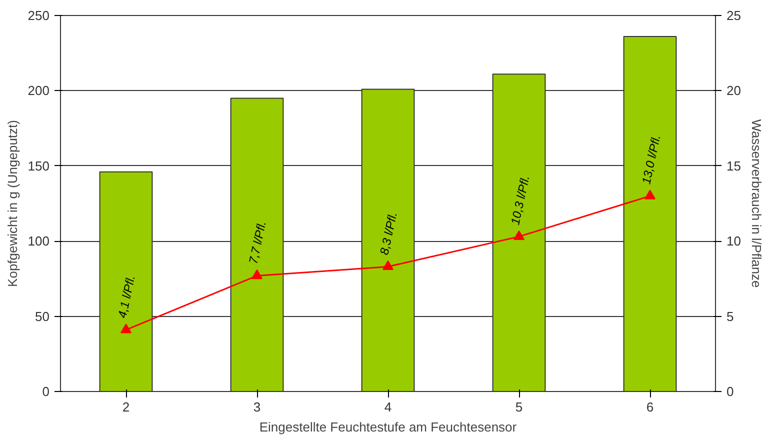 This screenshot has height=441, width=779. I want to click on data-label: 7,7 l/Pfl., so click(257, 243).